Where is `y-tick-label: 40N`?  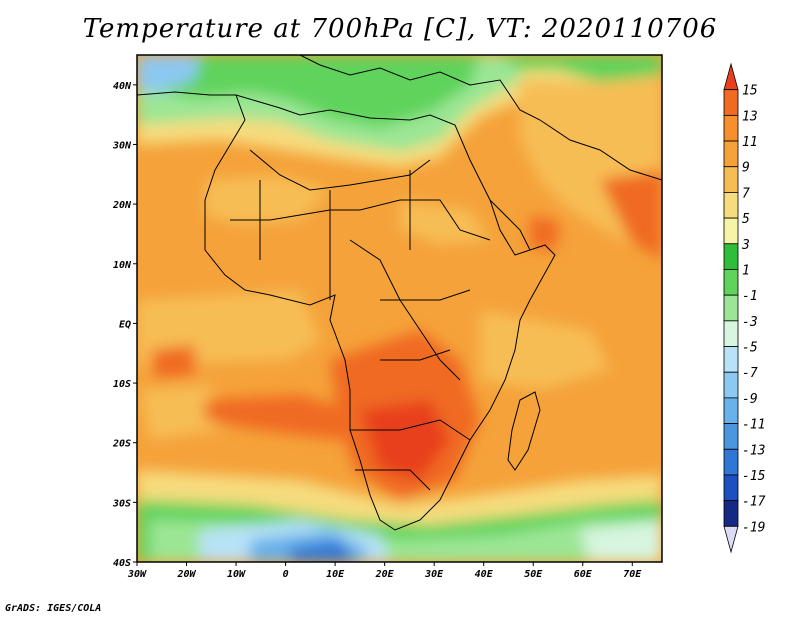 y-tick-label: 40N is located at coordinates (122, 86).